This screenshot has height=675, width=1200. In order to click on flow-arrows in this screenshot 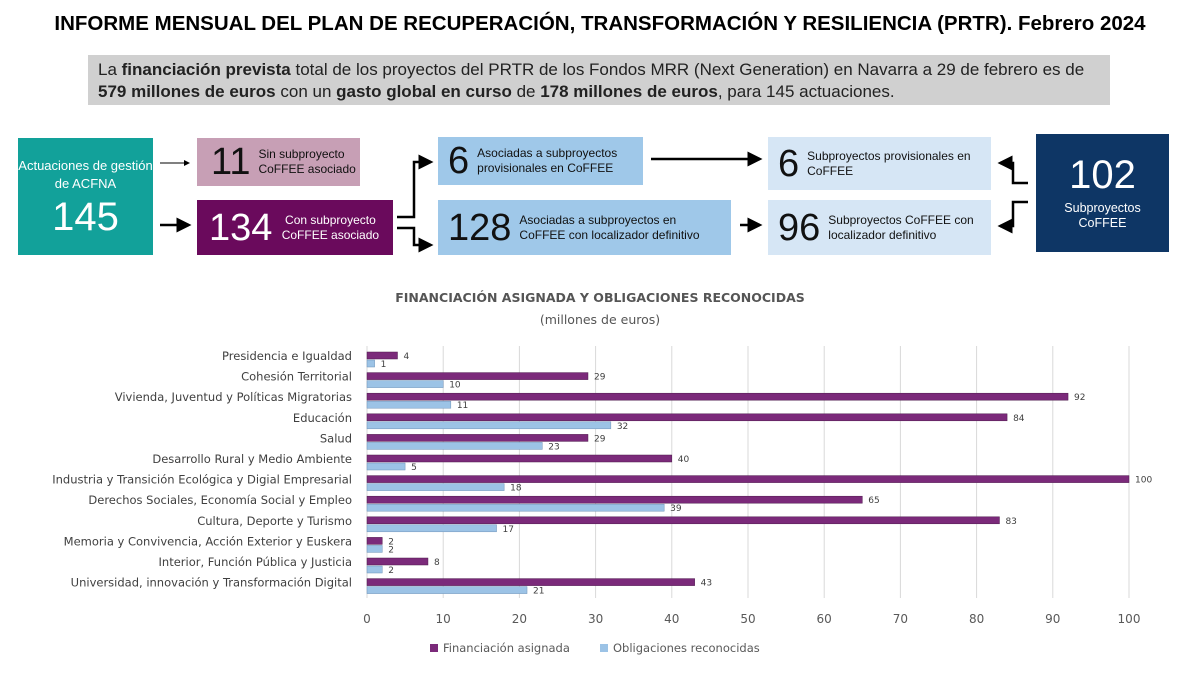, I will do `click(594, 202)`.